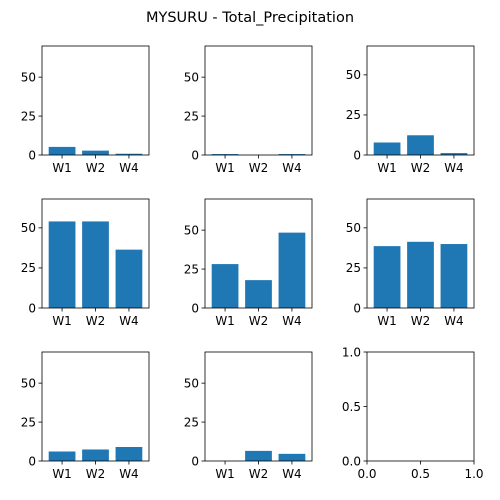 The width and height of the screenshot is (500, 500). Describe the element at coordinates (85, 416) in the screenshot. I see `subplot-7: W1 W2 W4 0 25 50` at that location.